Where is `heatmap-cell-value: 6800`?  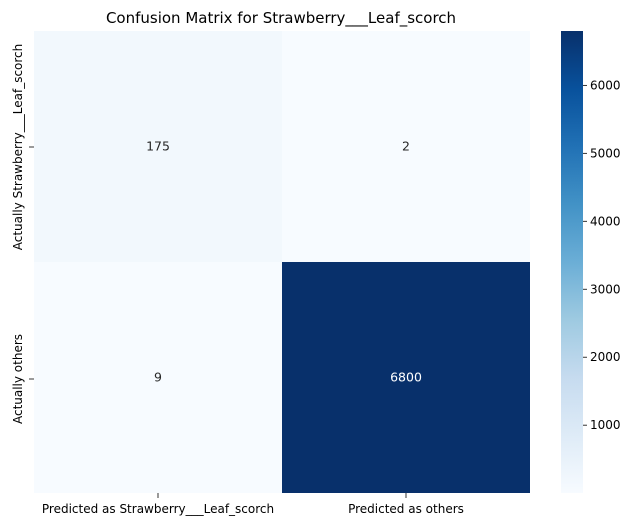 heatmap-cell-value: 6800 is located at coordinates (406, 377).